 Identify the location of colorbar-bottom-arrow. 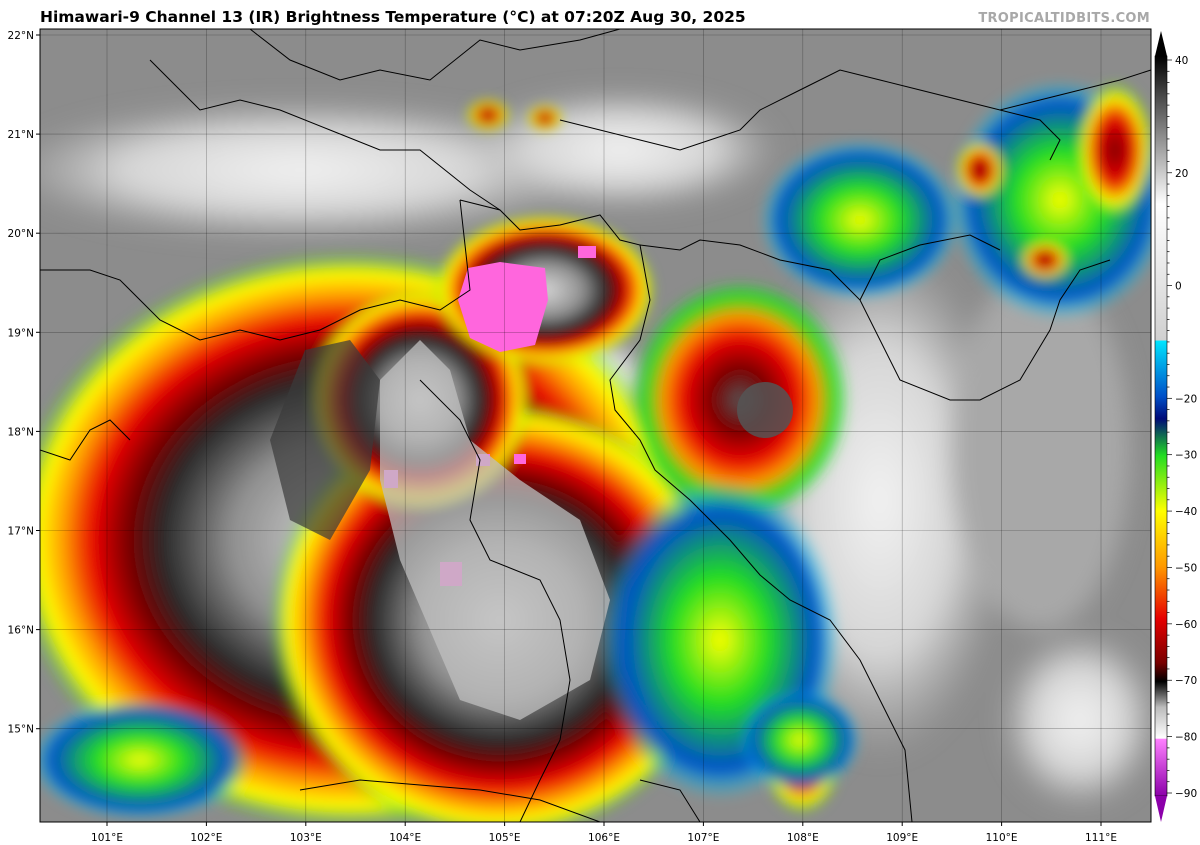
(1161, 809).